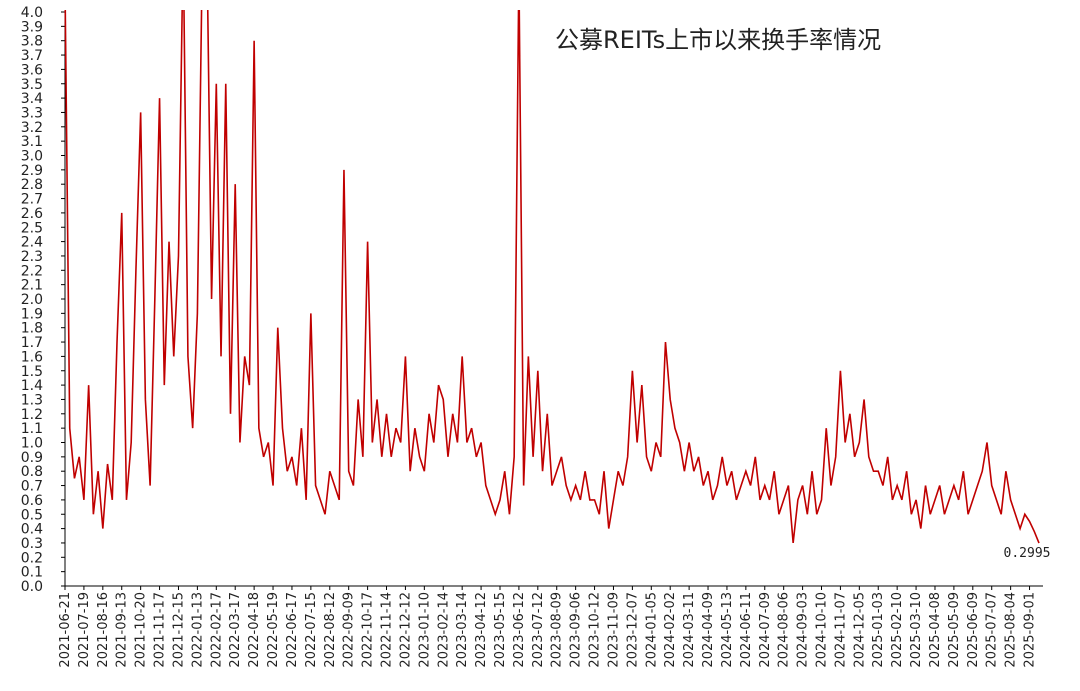 The image size is (1080, 691). What do you see at coordinates (32, 171) in the screenshot?
I see `y-tick-label: 2.9` at bounding box center [32, 171].